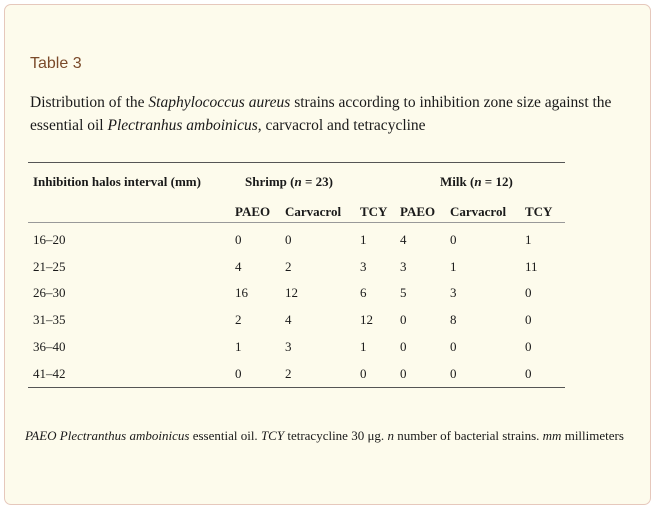 The image size is (659, 513). Describe the element at coordinates (49, 266) in the screenshot. I see `row-interval: 21–25` at that location.